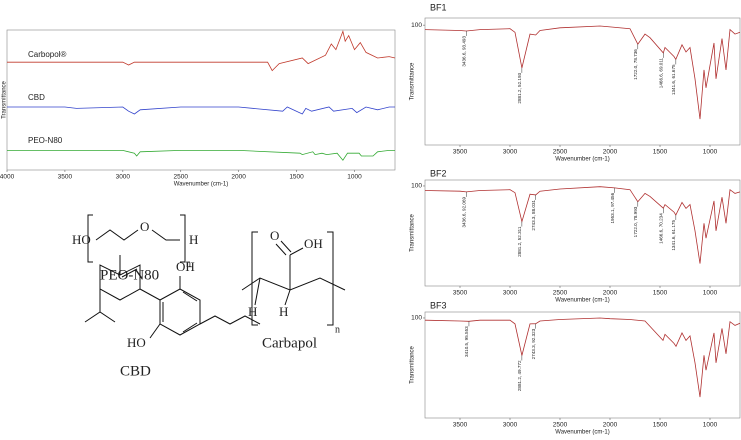  I want to click on structure-name: CBD, so click(135, 371).